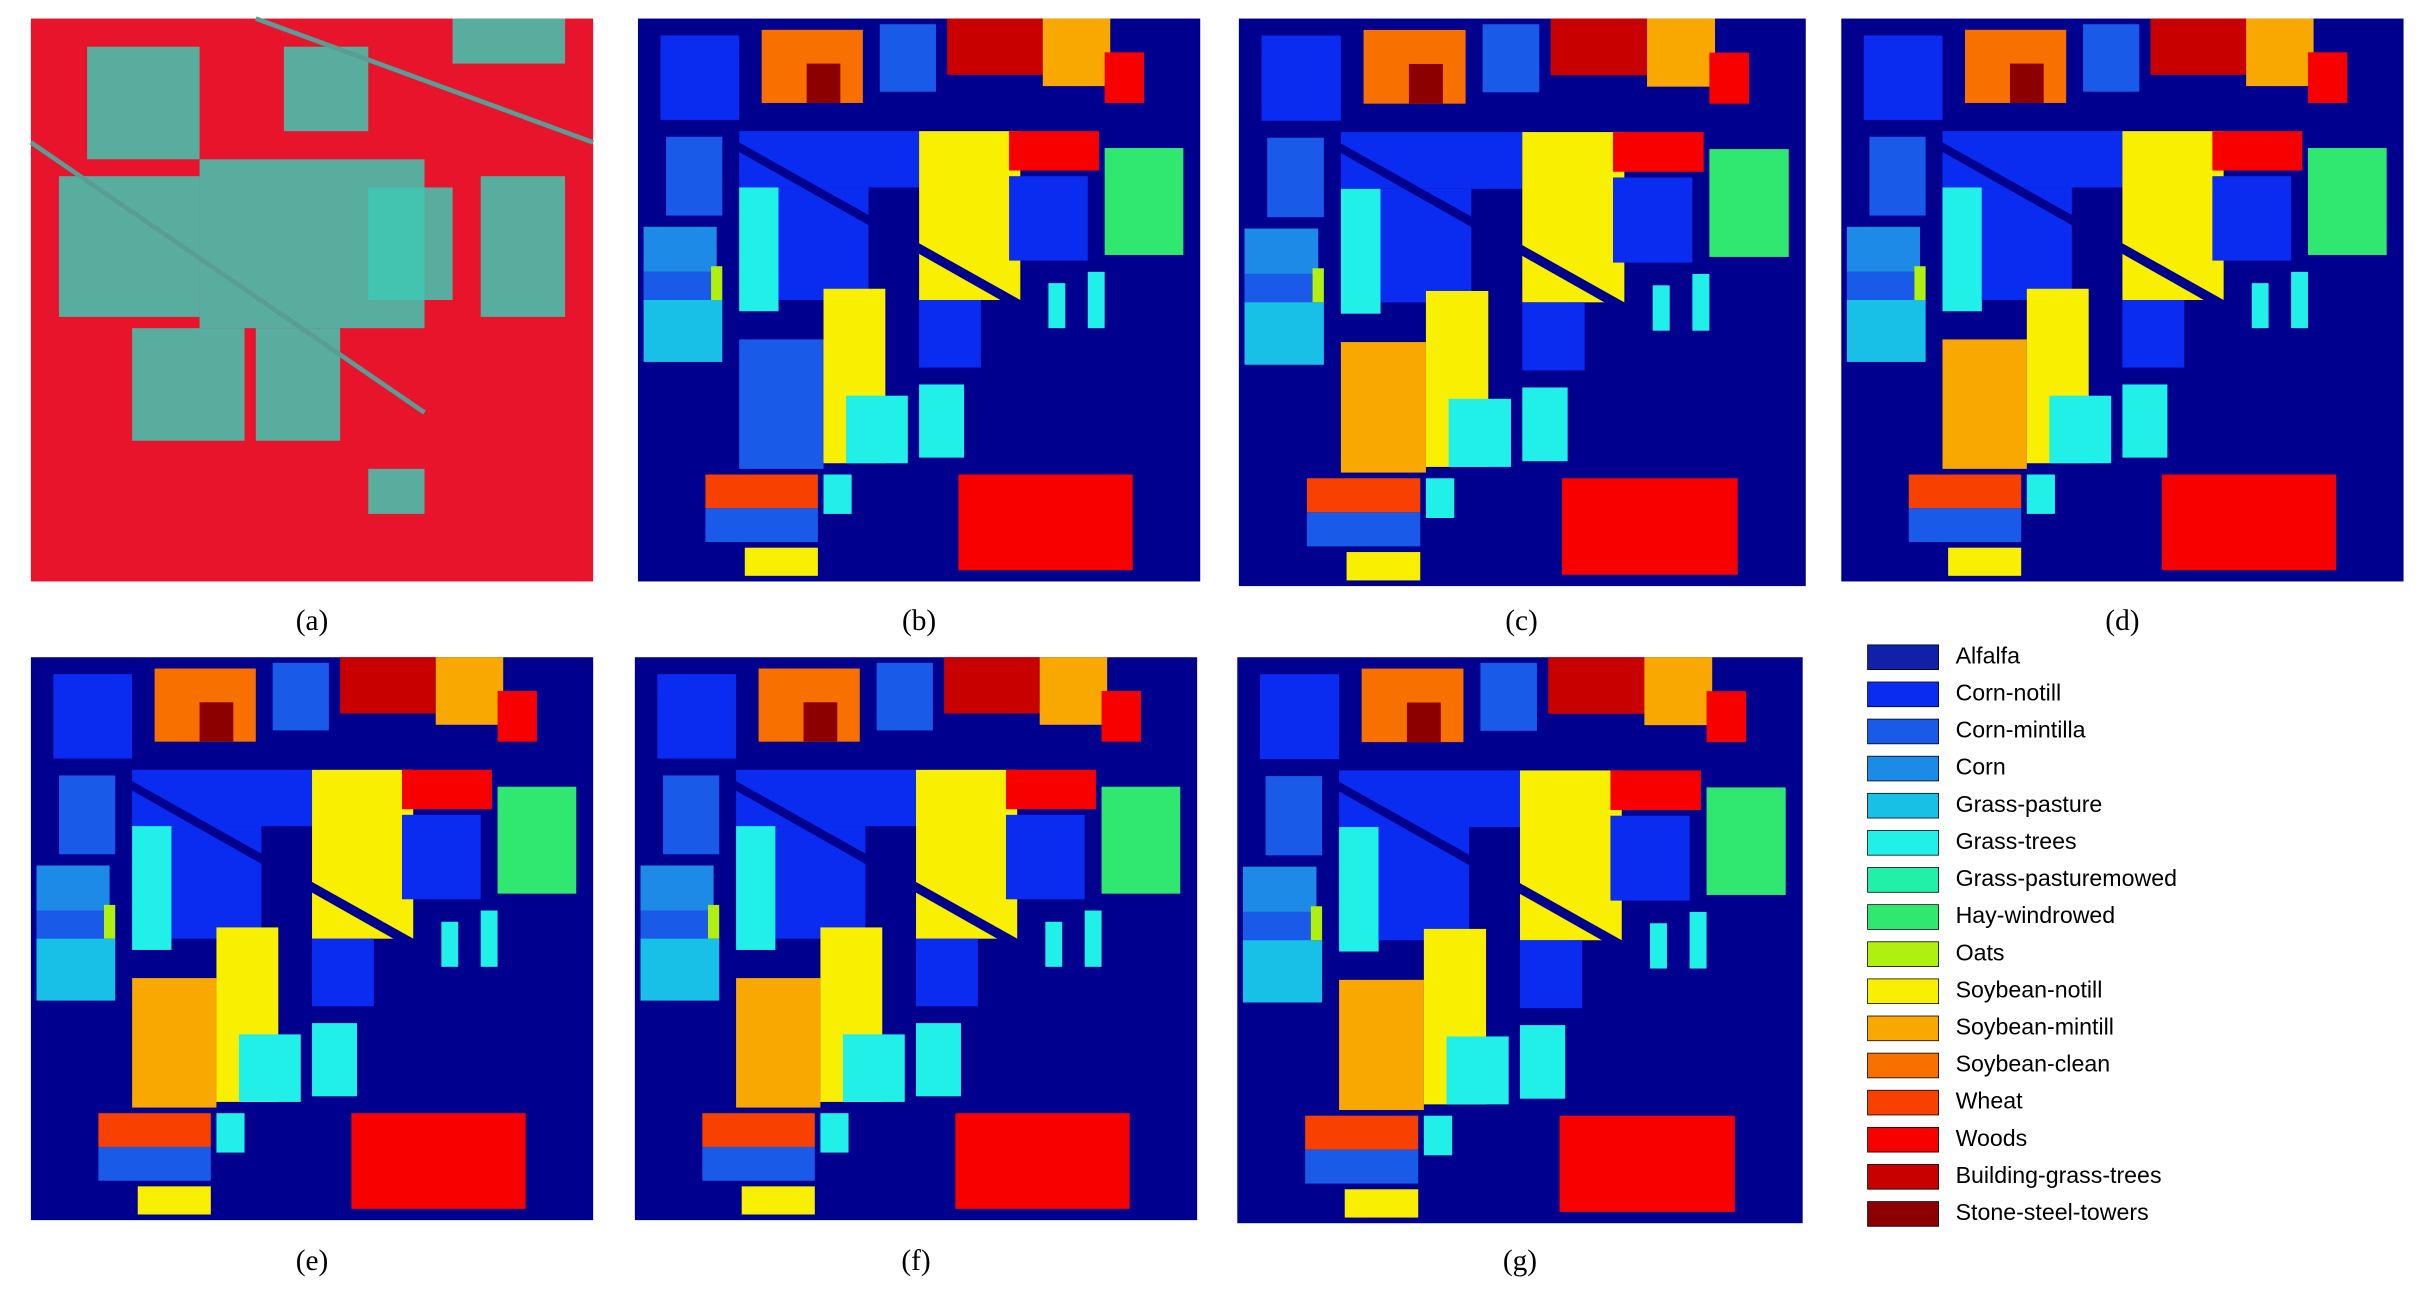 This screenshot has height=1299, width=2419. I want to click on legend-label: Corn, so click(1981, 767).